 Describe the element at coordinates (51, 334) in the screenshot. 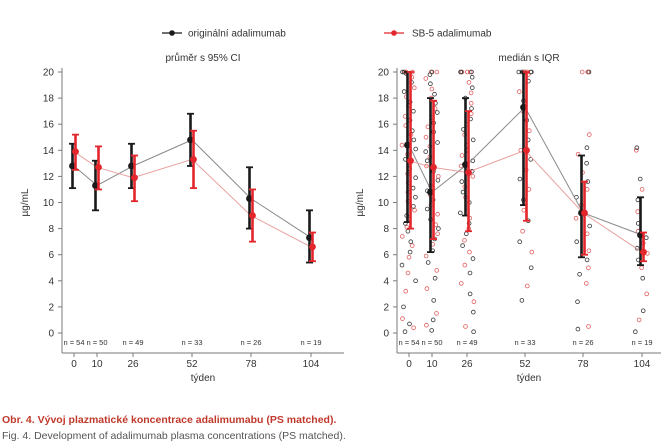

I see `y-tick-label: 0` at that location.